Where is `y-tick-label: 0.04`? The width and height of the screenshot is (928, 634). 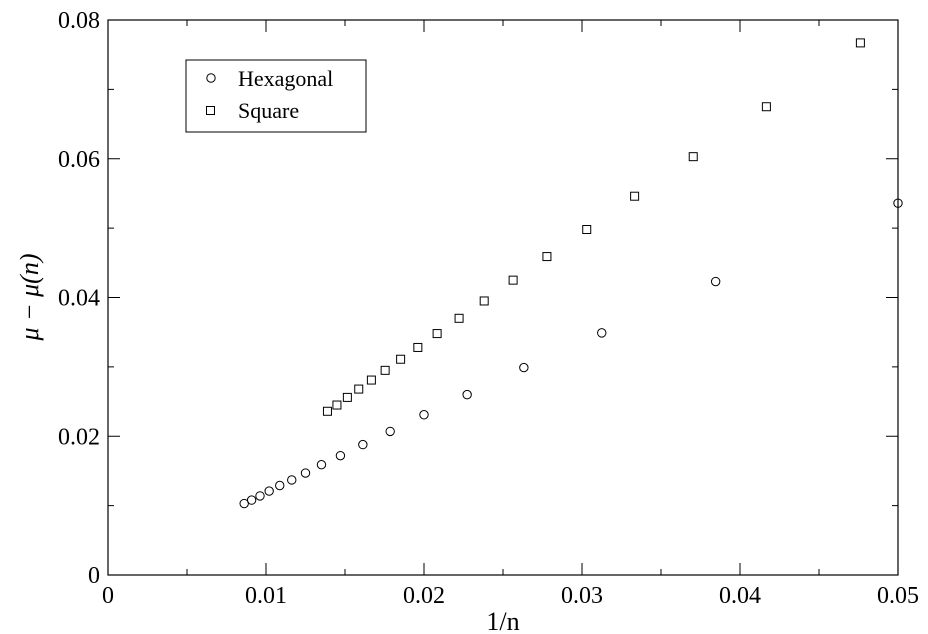
y-tick-label: 0.04 is located at coordinates (79, 299).